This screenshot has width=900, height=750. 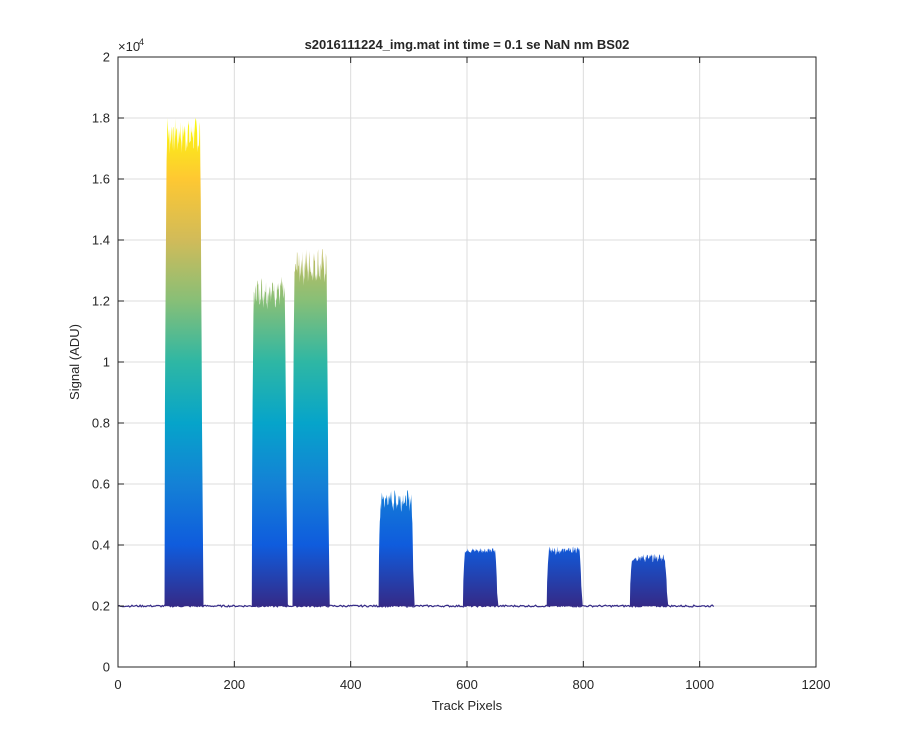 I want to click on y-axis-label: Signal (ADU), so click(x=74, y=362).